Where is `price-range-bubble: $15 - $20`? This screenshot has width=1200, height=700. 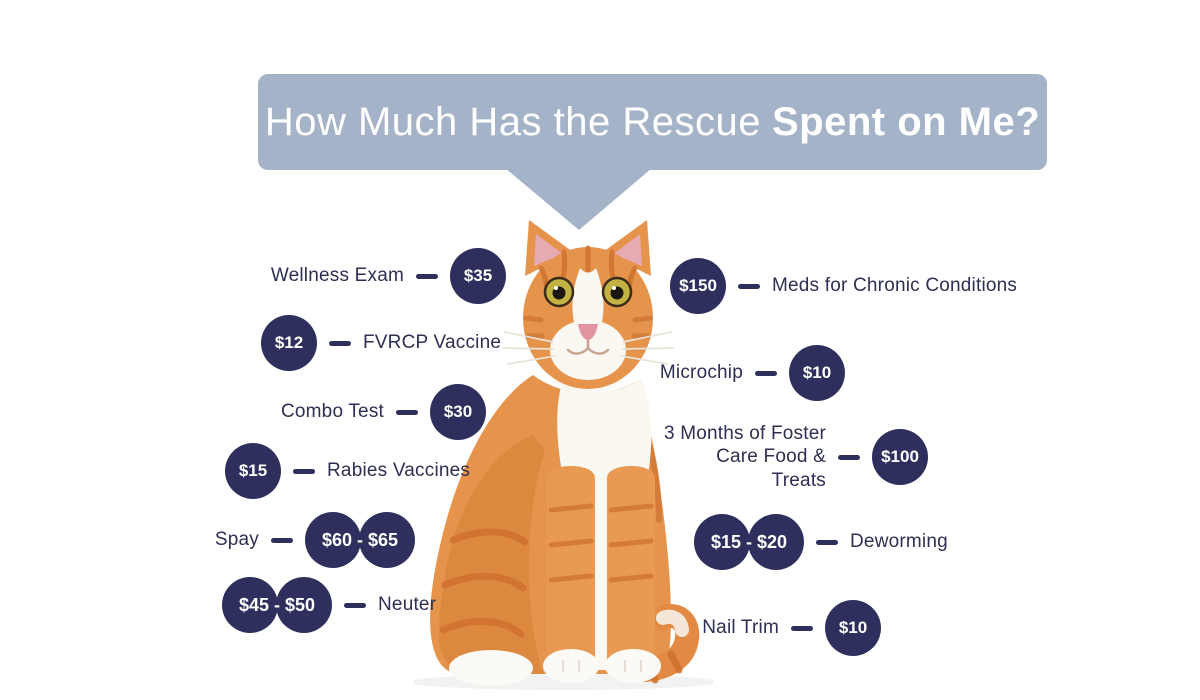
price-range-bubble: $15 - $20 is located at coordinates (749, 542).